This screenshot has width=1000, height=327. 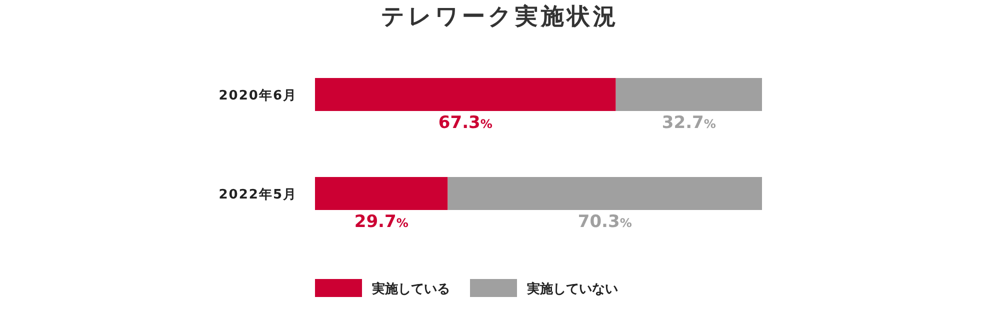 I want to click on data-label: 70.3%, so click(x=605, y=222).